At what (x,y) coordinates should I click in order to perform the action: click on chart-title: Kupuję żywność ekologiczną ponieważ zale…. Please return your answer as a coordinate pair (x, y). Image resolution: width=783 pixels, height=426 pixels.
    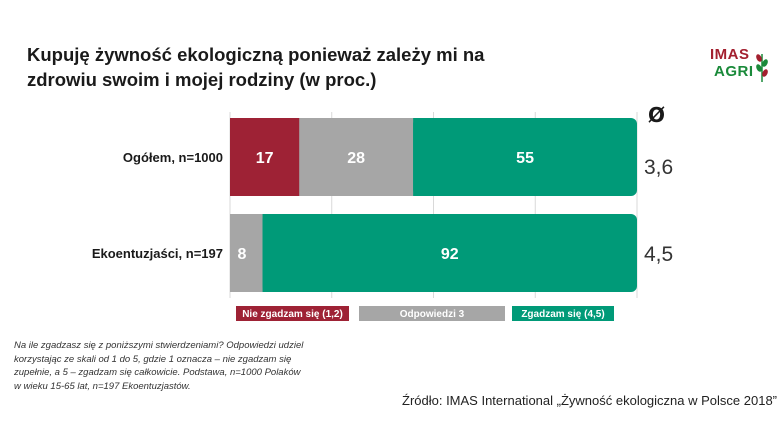
    Looking at the image, I should click on (256, 67).